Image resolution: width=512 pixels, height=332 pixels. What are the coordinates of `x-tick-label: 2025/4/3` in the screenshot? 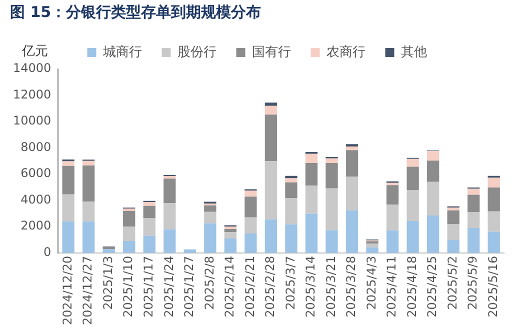 It's located at (371, 283).